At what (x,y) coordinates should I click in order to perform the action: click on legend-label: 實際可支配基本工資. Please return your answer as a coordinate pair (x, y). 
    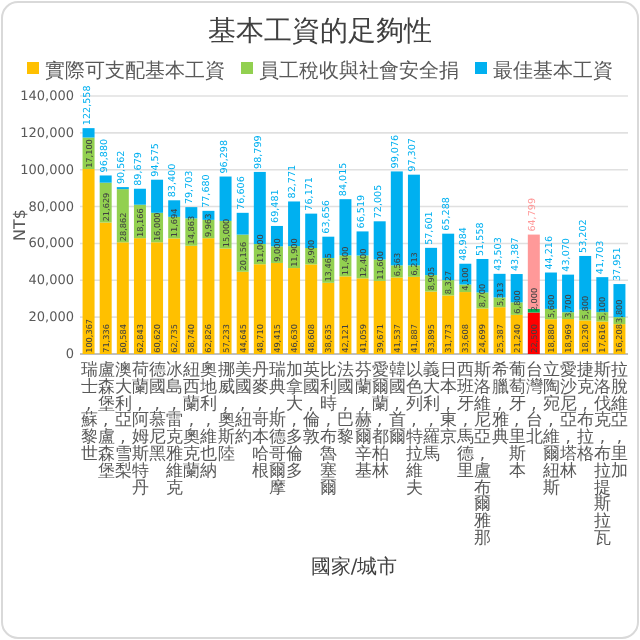
    Looking at the image, I should click on (135, 71).